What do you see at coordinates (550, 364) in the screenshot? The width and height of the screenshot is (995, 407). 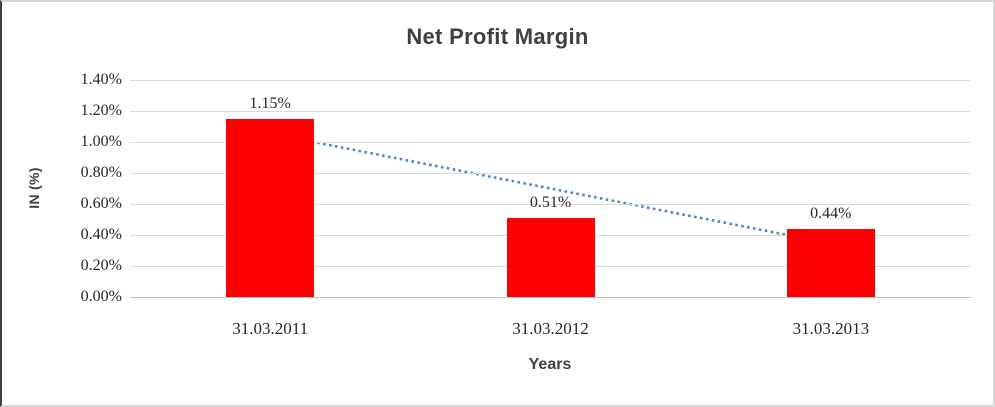 I see `x-axis-title: Years` at bounding box center [550, 364].